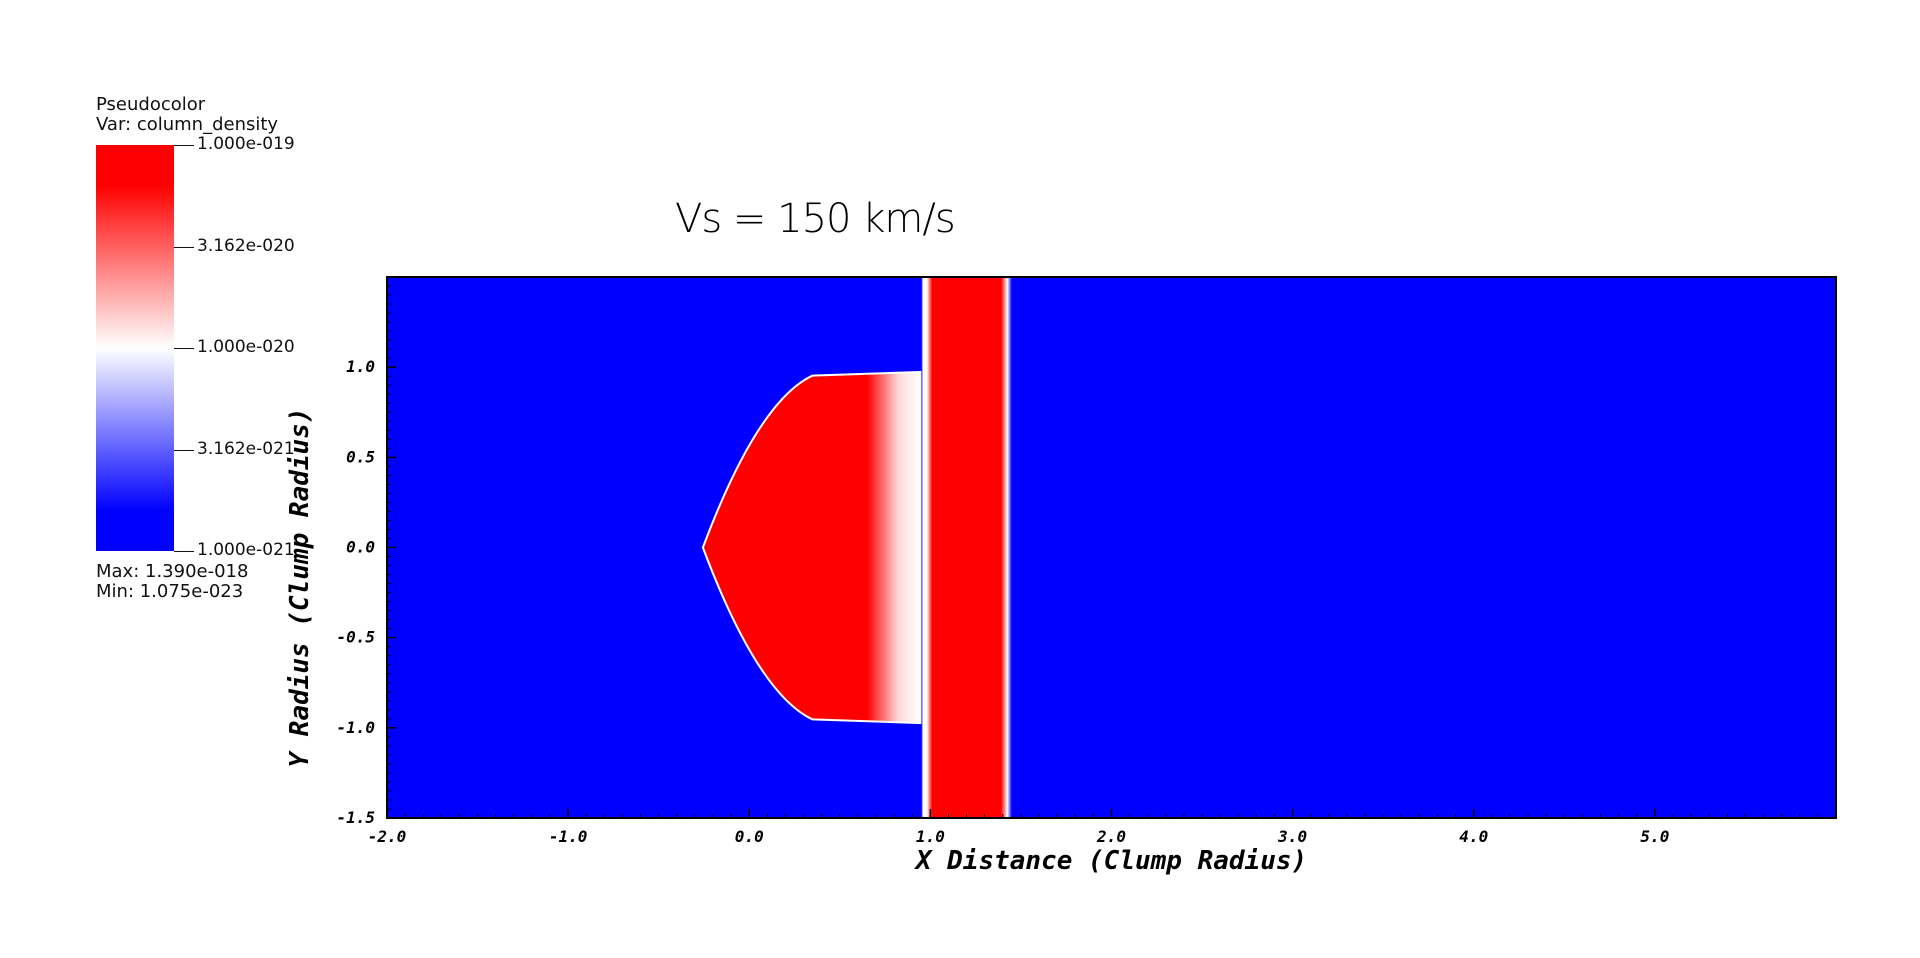  I want to click on colorbar-tick-label: 1.000e-020, so click(246, 347).